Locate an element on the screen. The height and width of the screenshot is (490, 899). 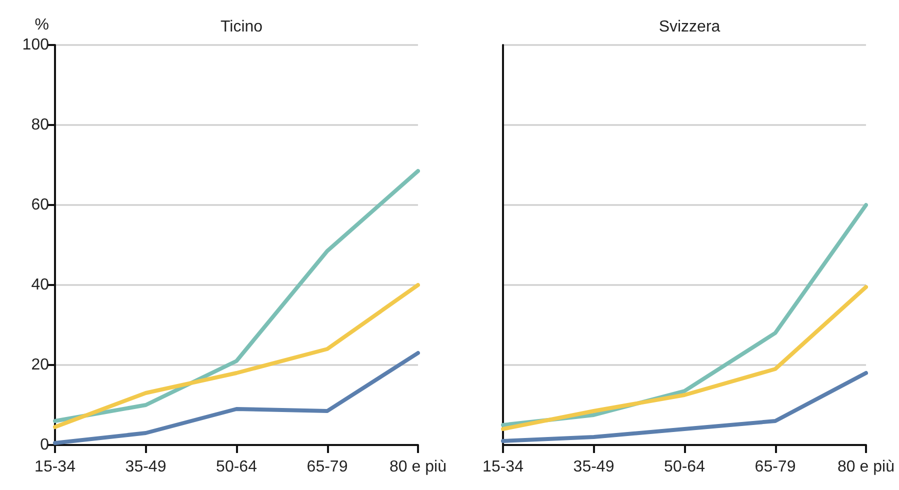
y-tick-label: 60 is located at coordinates (40, 205).